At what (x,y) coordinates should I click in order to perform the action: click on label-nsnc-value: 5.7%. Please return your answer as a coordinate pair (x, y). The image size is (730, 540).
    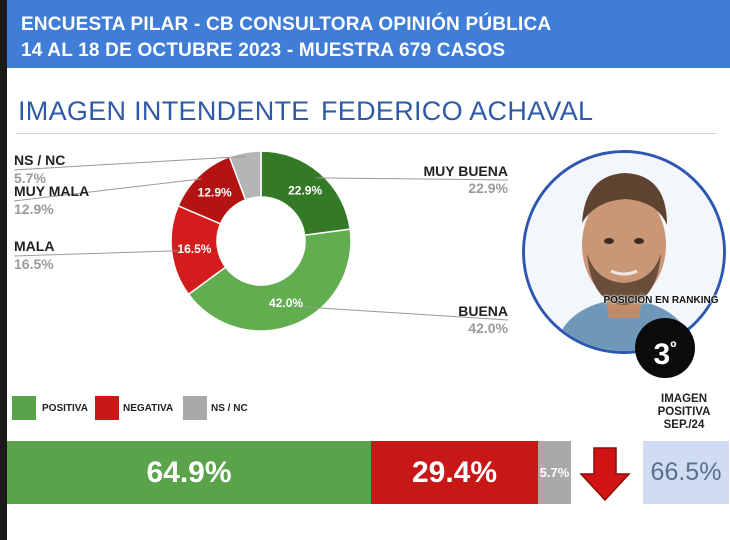
    Looking at the image, I should click on (30, 178).